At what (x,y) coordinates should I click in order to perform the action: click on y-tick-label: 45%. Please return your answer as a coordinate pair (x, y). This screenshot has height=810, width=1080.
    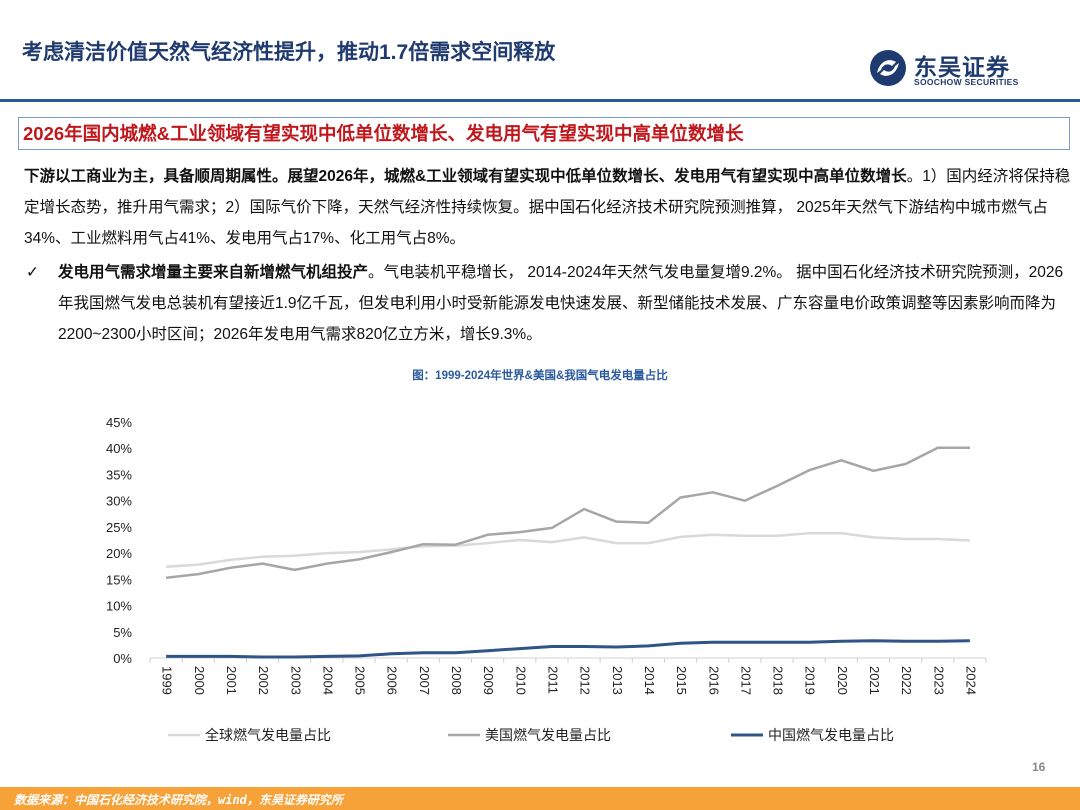
    Looking at the image, I should click on (119, 422).